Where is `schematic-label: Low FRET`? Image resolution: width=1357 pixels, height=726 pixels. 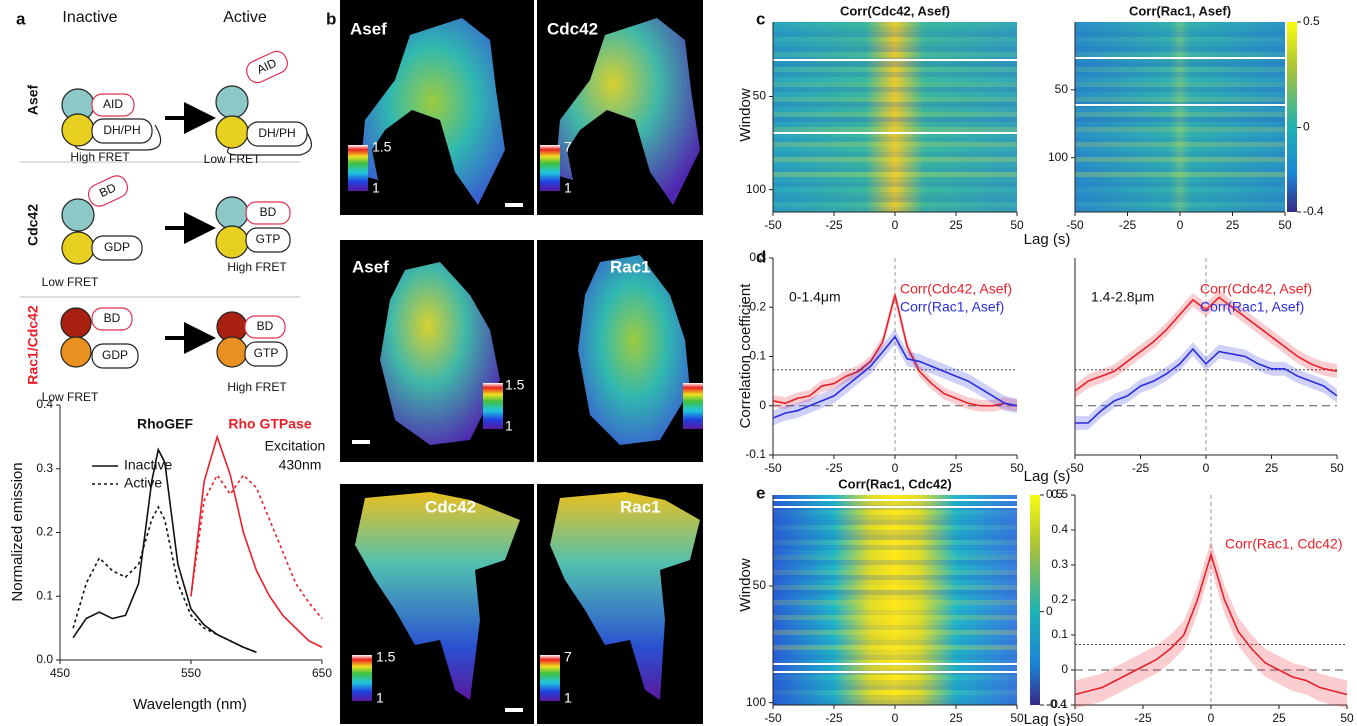 schematic-label: Low FRET is located at coordinates (70, 397).